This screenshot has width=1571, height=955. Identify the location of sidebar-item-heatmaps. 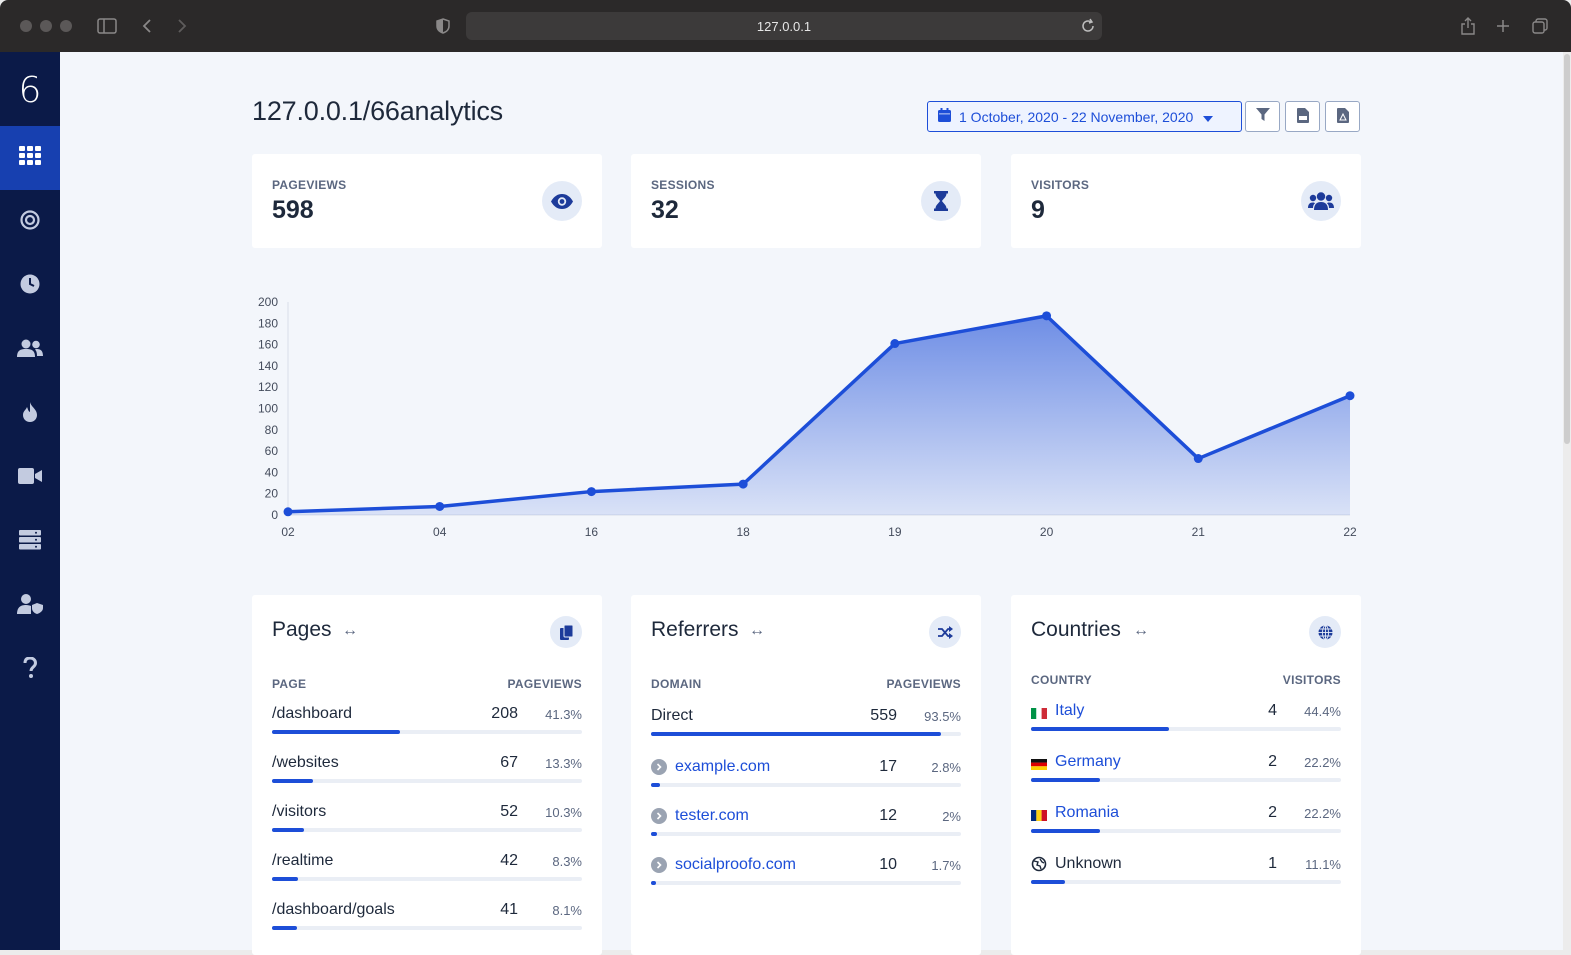
(30, 414).